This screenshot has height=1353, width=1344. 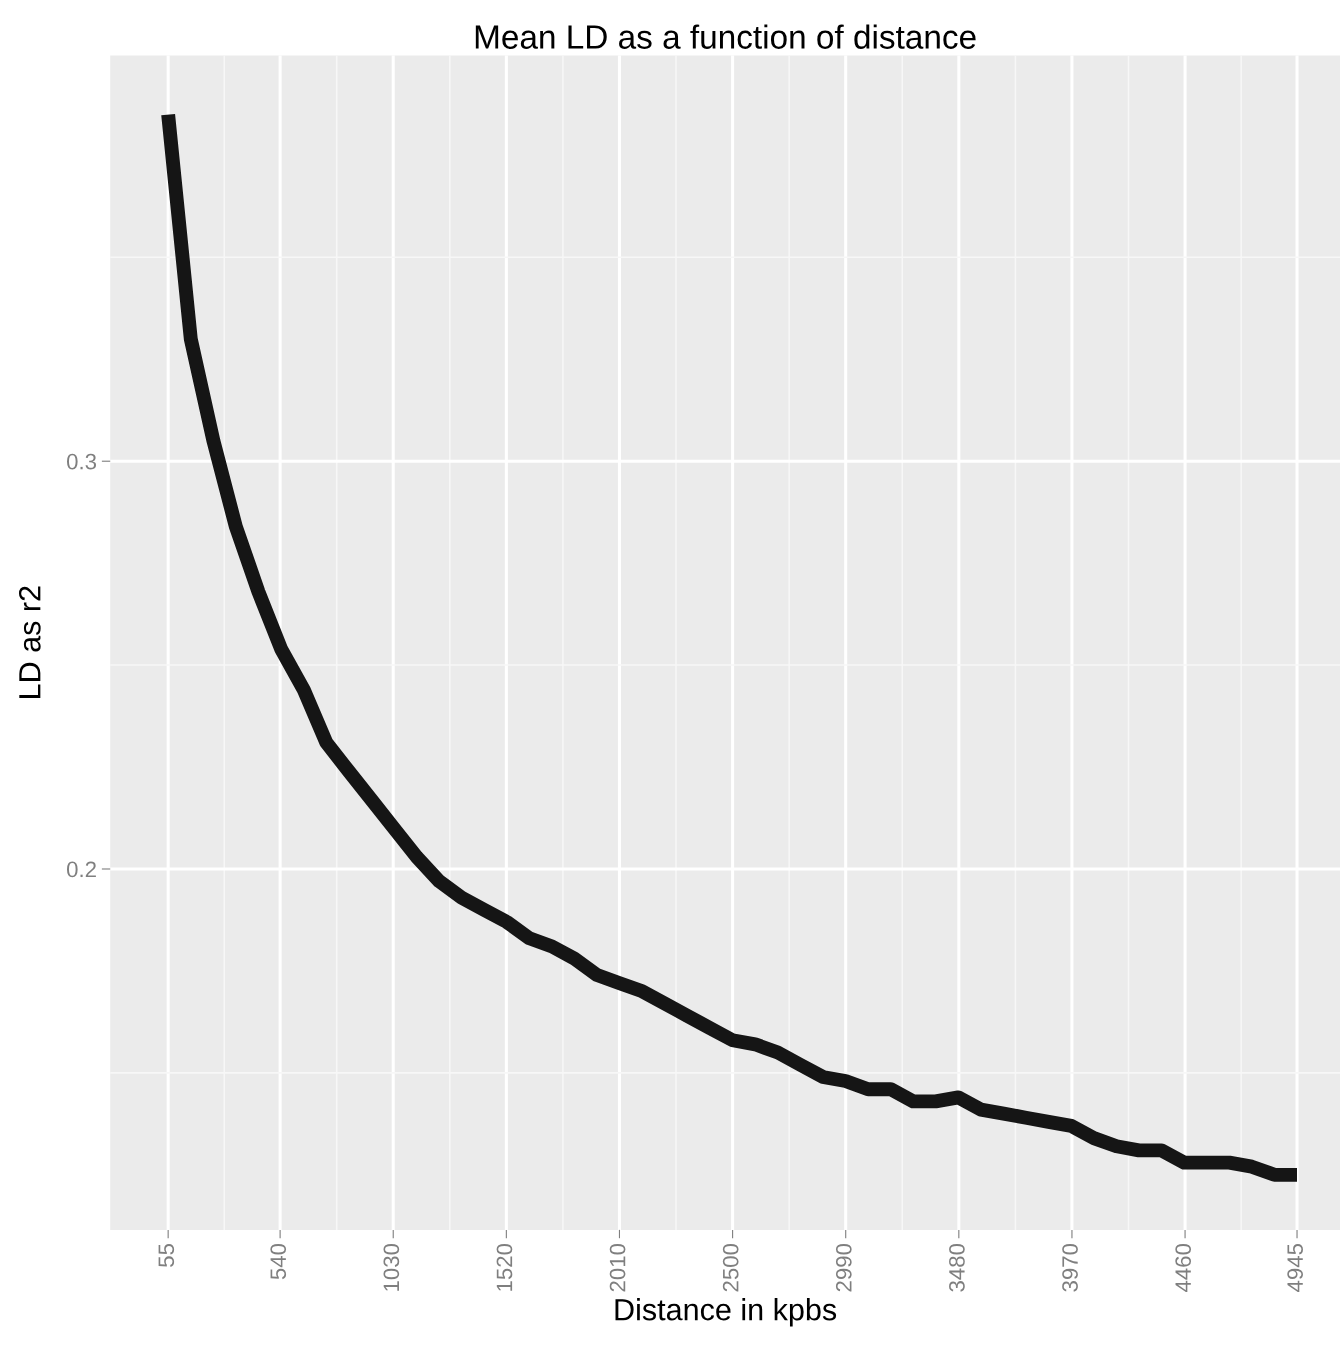 I want to click on x-tick-label: 1030, so click(x=391, y=1267).